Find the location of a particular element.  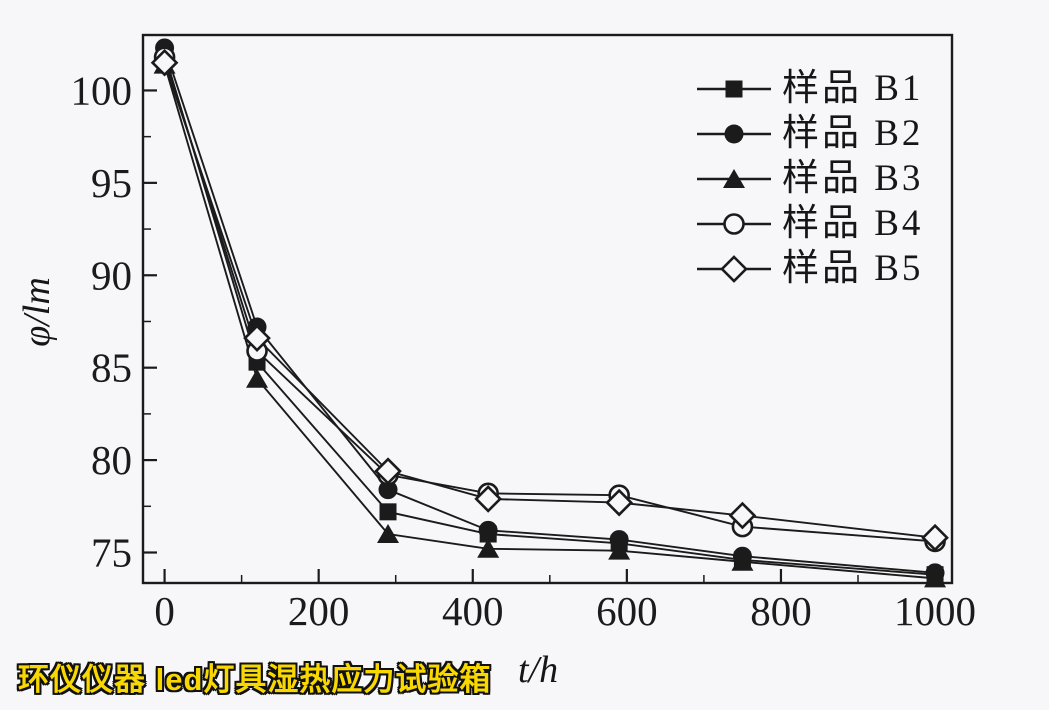

y-tick-label: 95 is located at coordinates (111, 183).